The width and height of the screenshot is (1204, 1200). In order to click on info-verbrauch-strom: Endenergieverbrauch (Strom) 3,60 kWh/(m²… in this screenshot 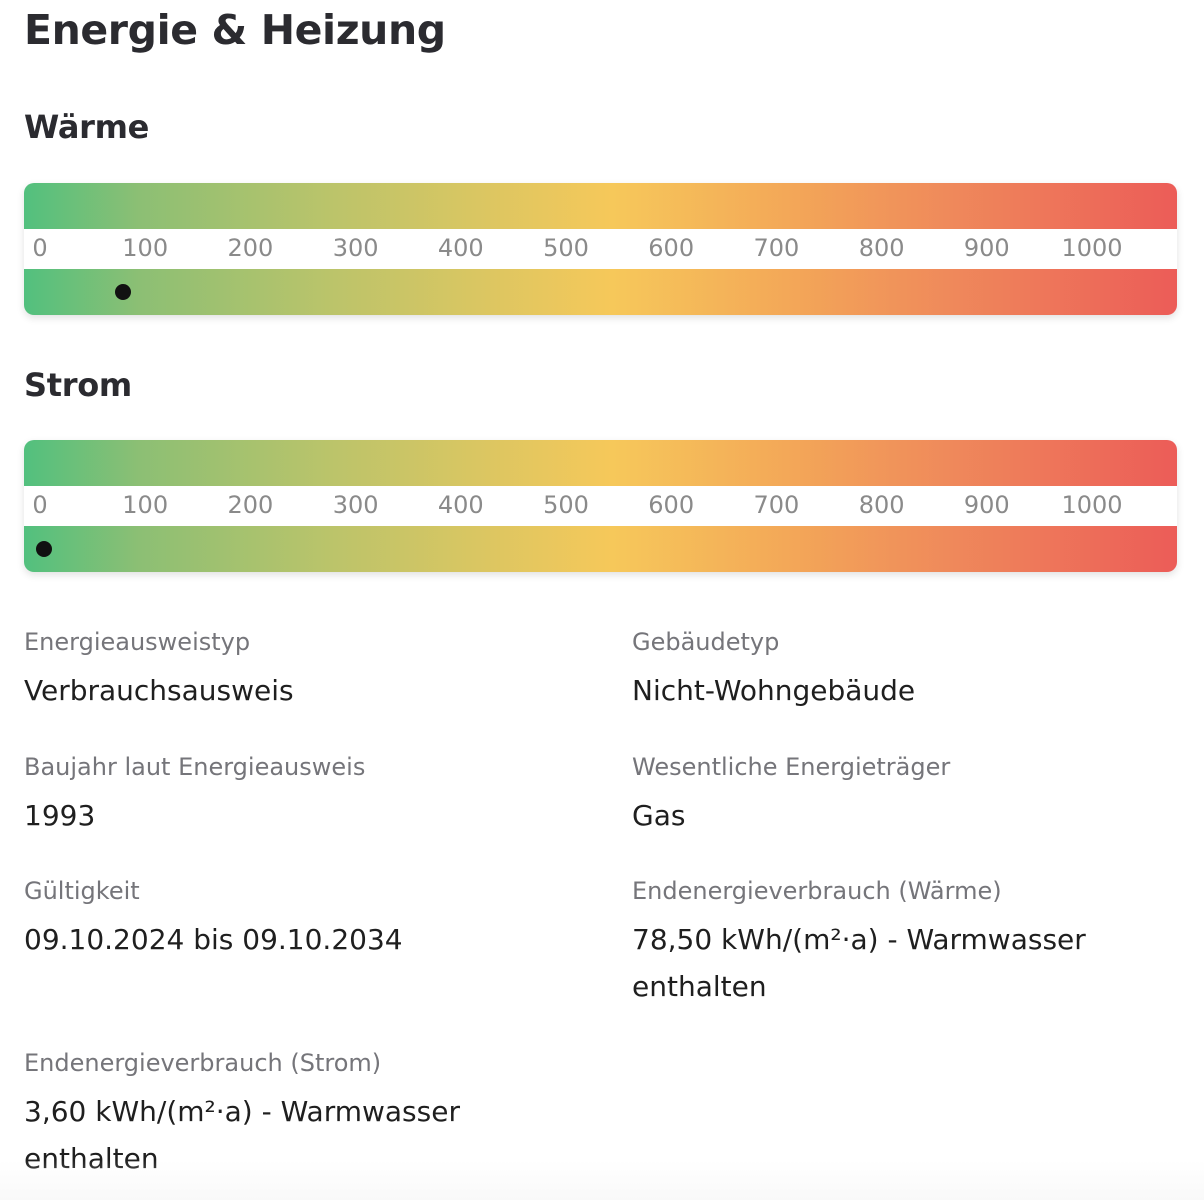, I will do `click(274, 1115)`.